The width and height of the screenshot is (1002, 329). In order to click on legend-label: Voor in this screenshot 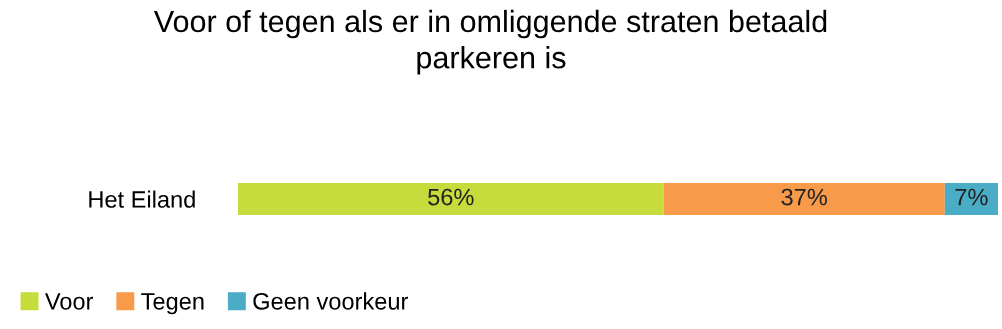, I will do `click(69, 301)`.